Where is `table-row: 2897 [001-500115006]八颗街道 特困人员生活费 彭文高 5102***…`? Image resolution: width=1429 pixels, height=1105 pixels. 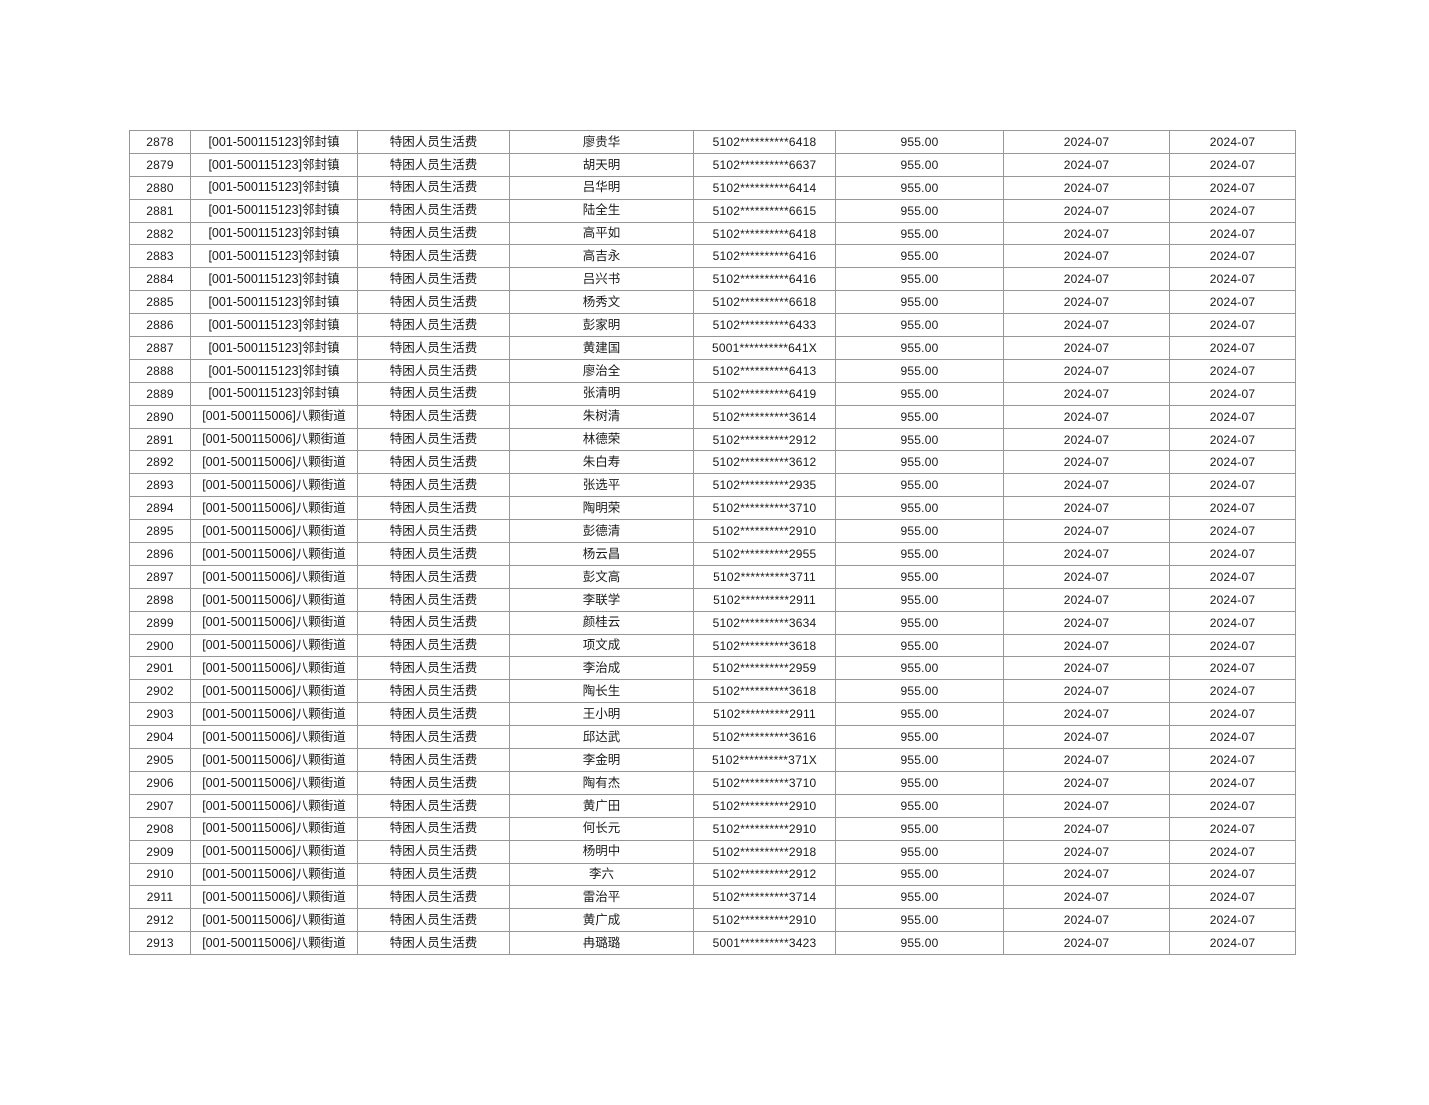
table-row: 2897 [001-500115006]八颗街道 特困人员生活费 彭文高 5102***… is located at coordinates (712, 576).